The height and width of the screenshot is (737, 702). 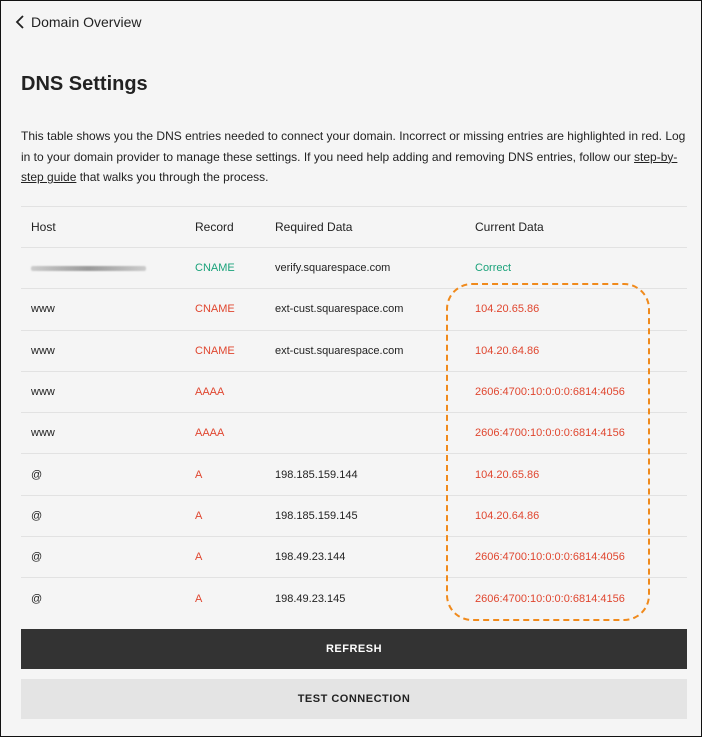 I want to click on redacted-host, so click(x=88, y=269).